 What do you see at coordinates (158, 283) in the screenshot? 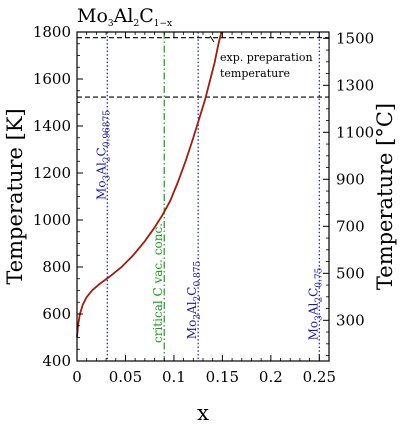
I see `composition-label-1: critical C vac. conc.` at bounding box center [158, 283].